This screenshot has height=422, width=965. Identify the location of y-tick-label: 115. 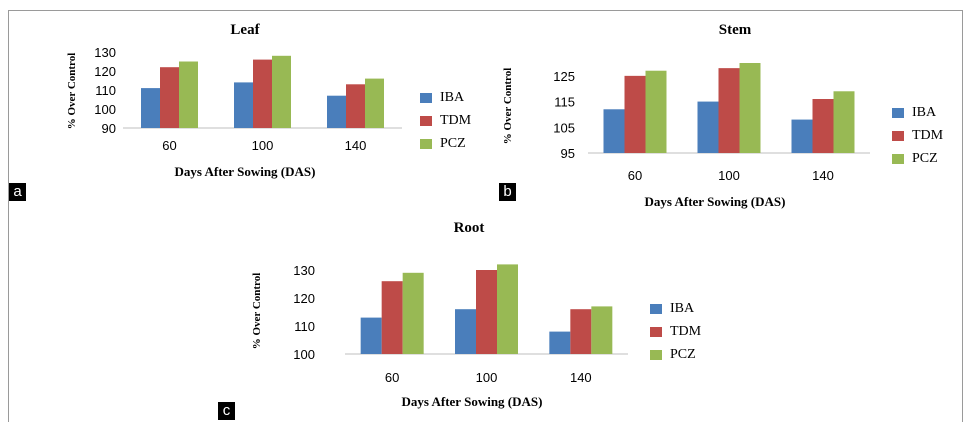
(564, 102).